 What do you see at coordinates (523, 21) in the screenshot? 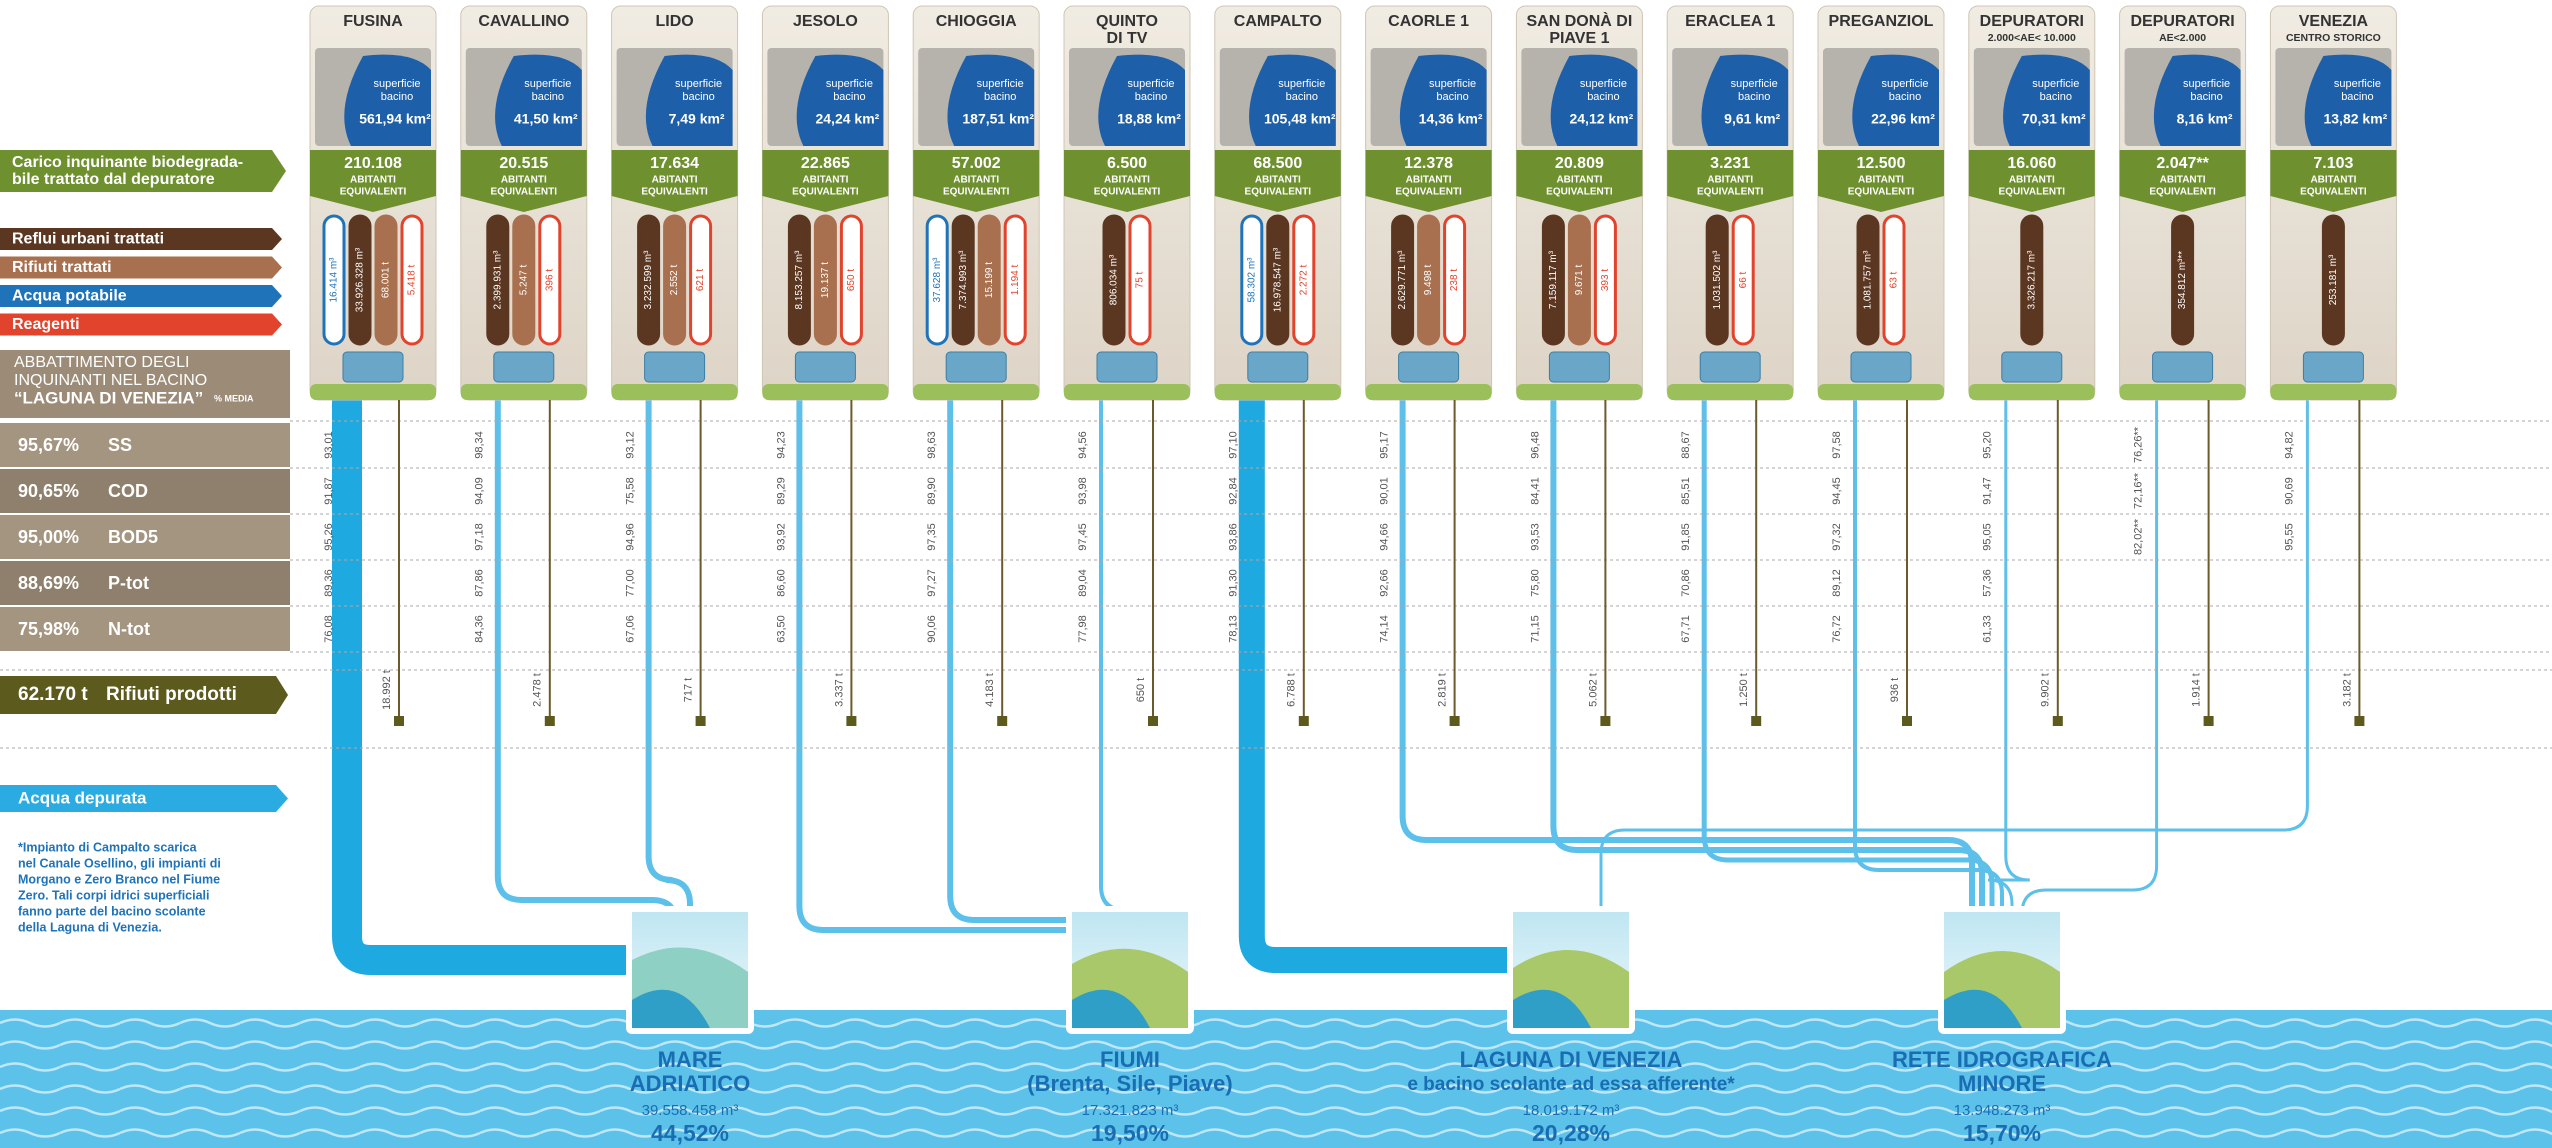
I see `plant-name: CAVALLINO` at bounding box center [523, 21].